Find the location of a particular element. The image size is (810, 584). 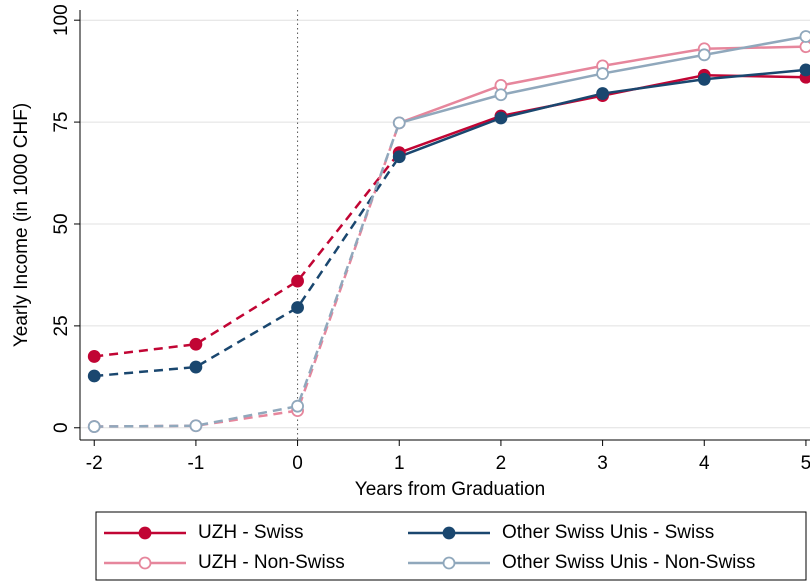

x-tick-label: 0 is located at coordinates (297, 463).